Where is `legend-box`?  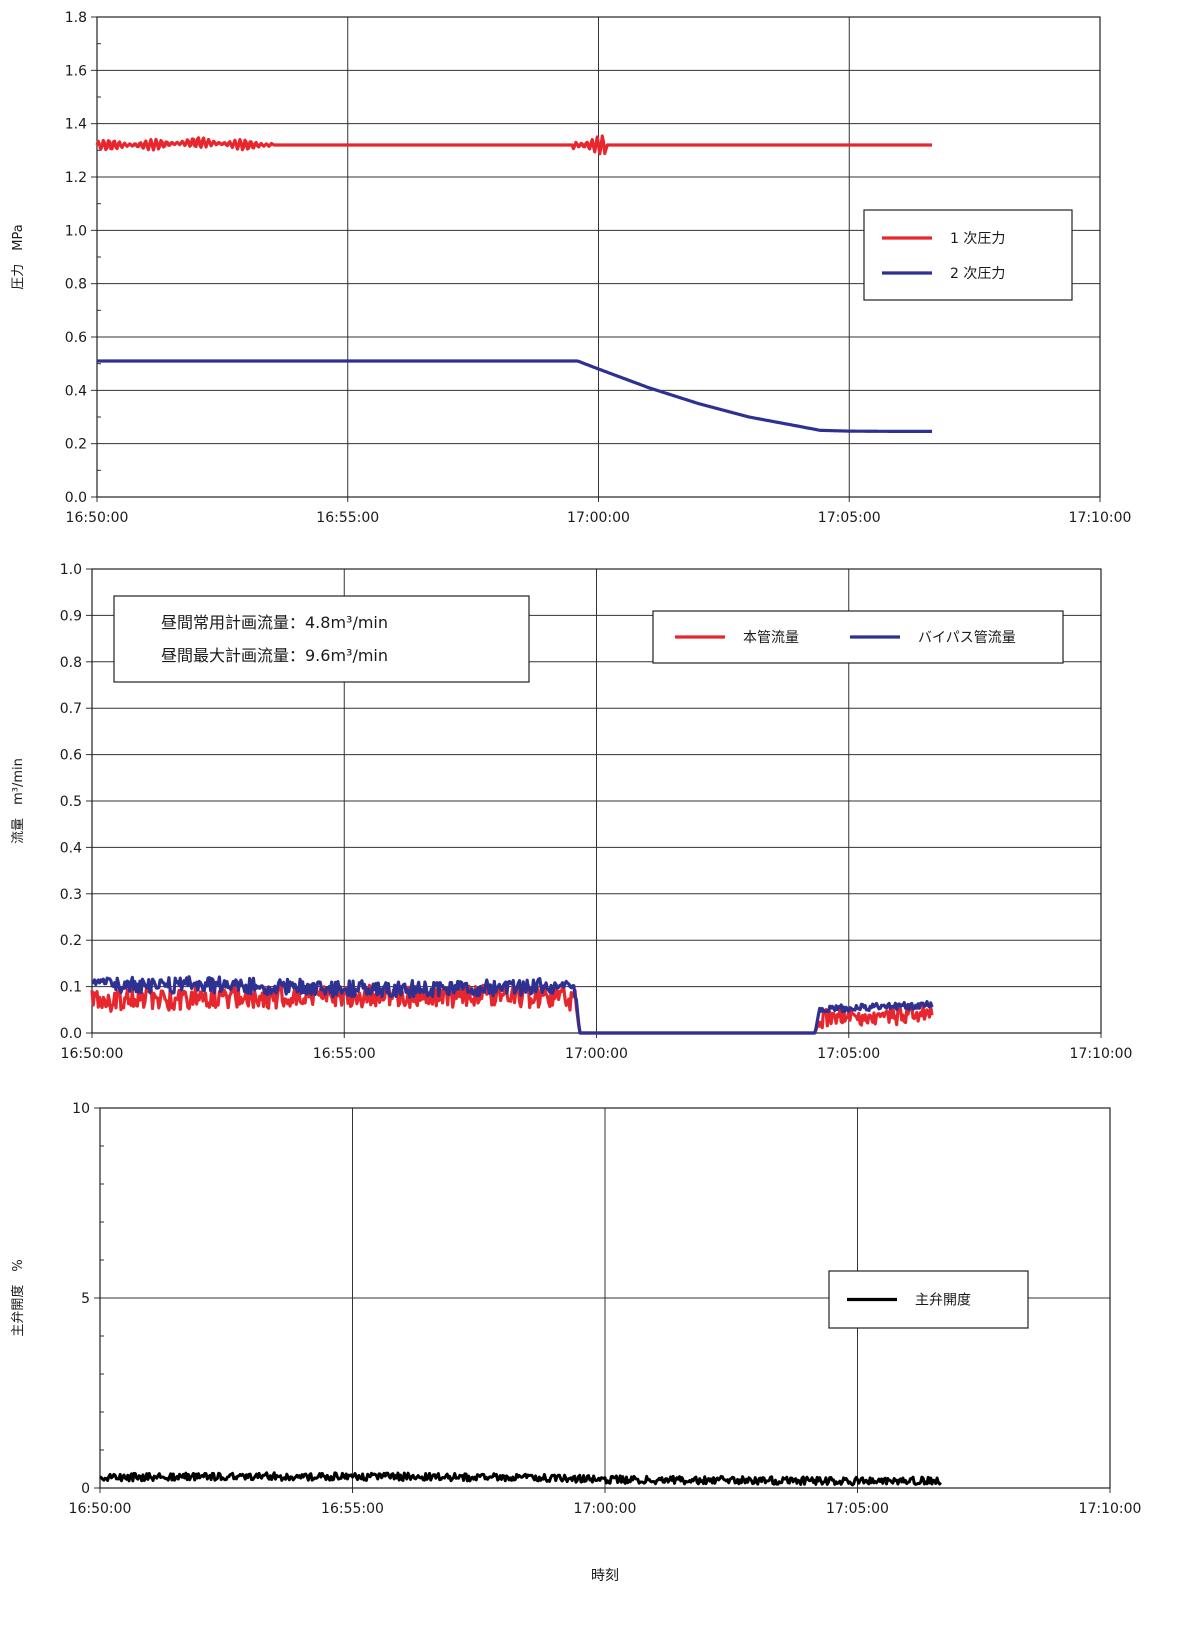
legend-box is located at coordinates (968, 255).